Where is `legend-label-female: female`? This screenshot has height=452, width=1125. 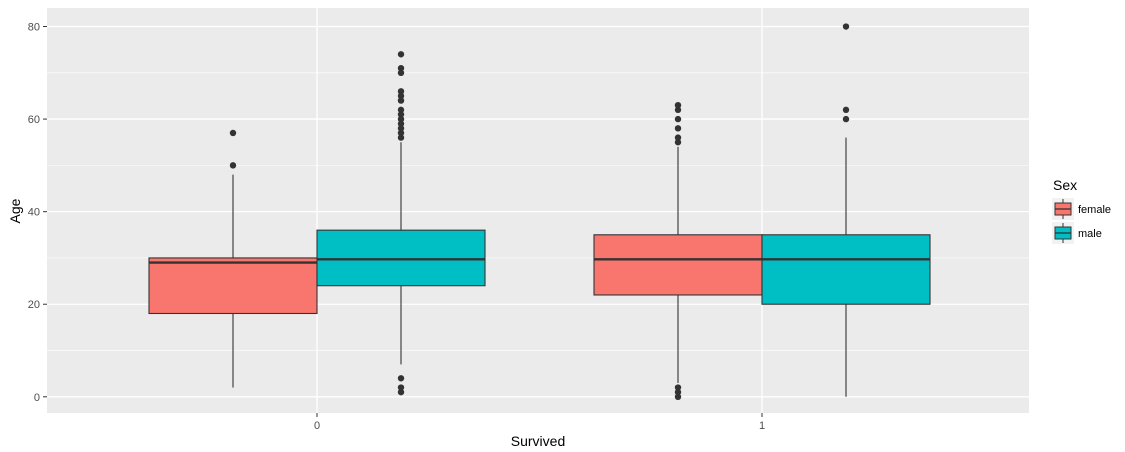 legend-label-female: female is located at coordinates (1094, 210).